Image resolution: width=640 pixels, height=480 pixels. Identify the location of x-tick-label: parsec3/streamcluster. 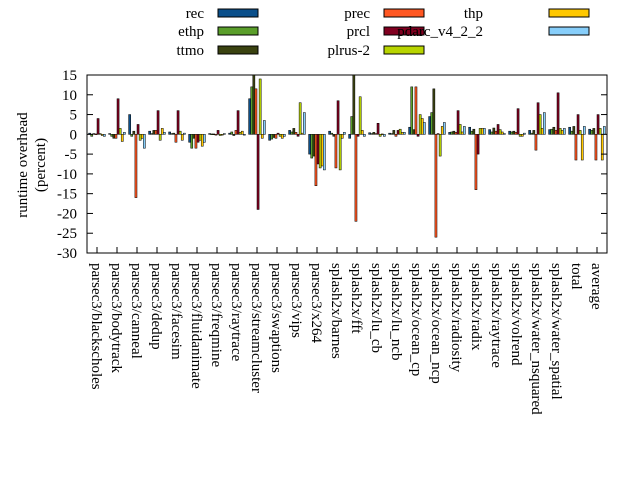
(256, 328).